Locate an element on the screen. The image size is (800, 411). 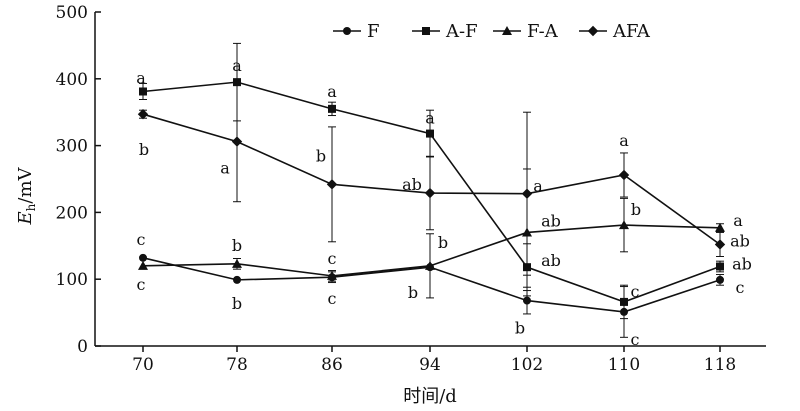
y-tick-label-200: 200 is located at coordinates (72, 213).